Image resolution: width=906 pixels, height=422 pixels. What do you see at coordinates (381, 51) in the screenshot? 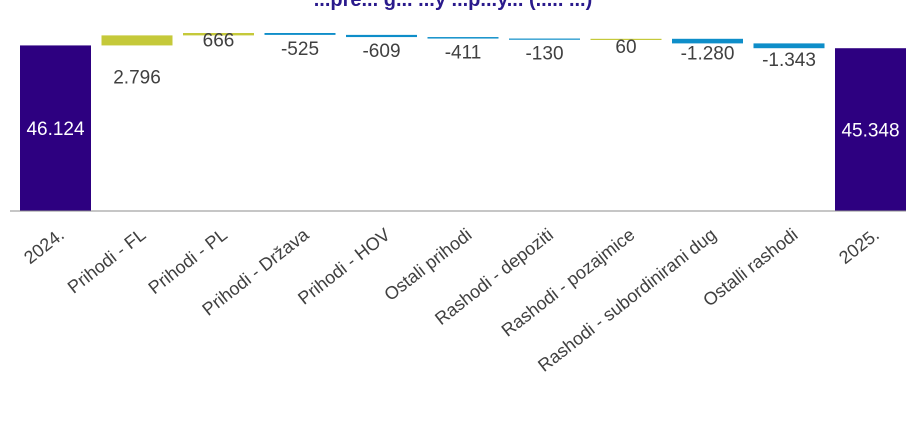
I see `value-label-5: -609` at bounding box center [381, 51].